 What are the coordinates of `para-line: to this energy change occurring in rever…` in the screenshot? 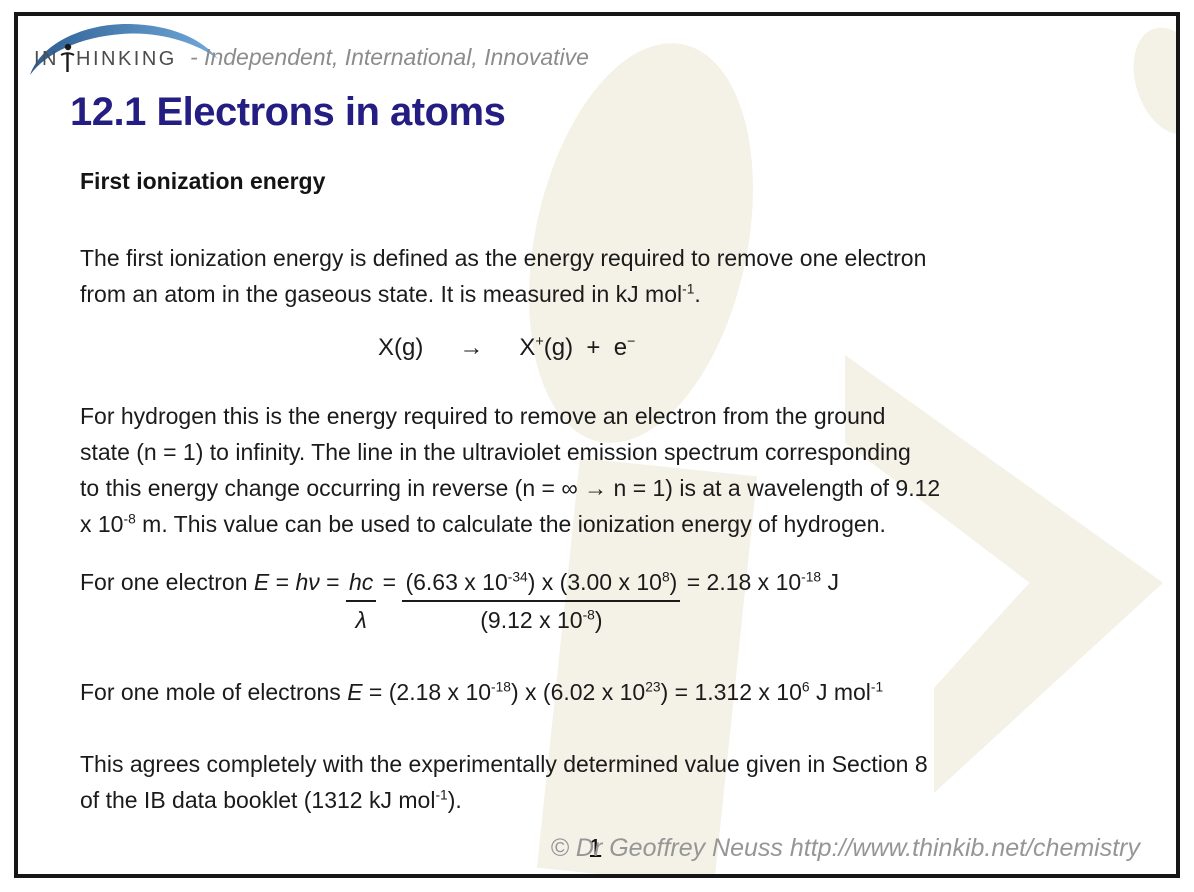 It's located at (510, 488).